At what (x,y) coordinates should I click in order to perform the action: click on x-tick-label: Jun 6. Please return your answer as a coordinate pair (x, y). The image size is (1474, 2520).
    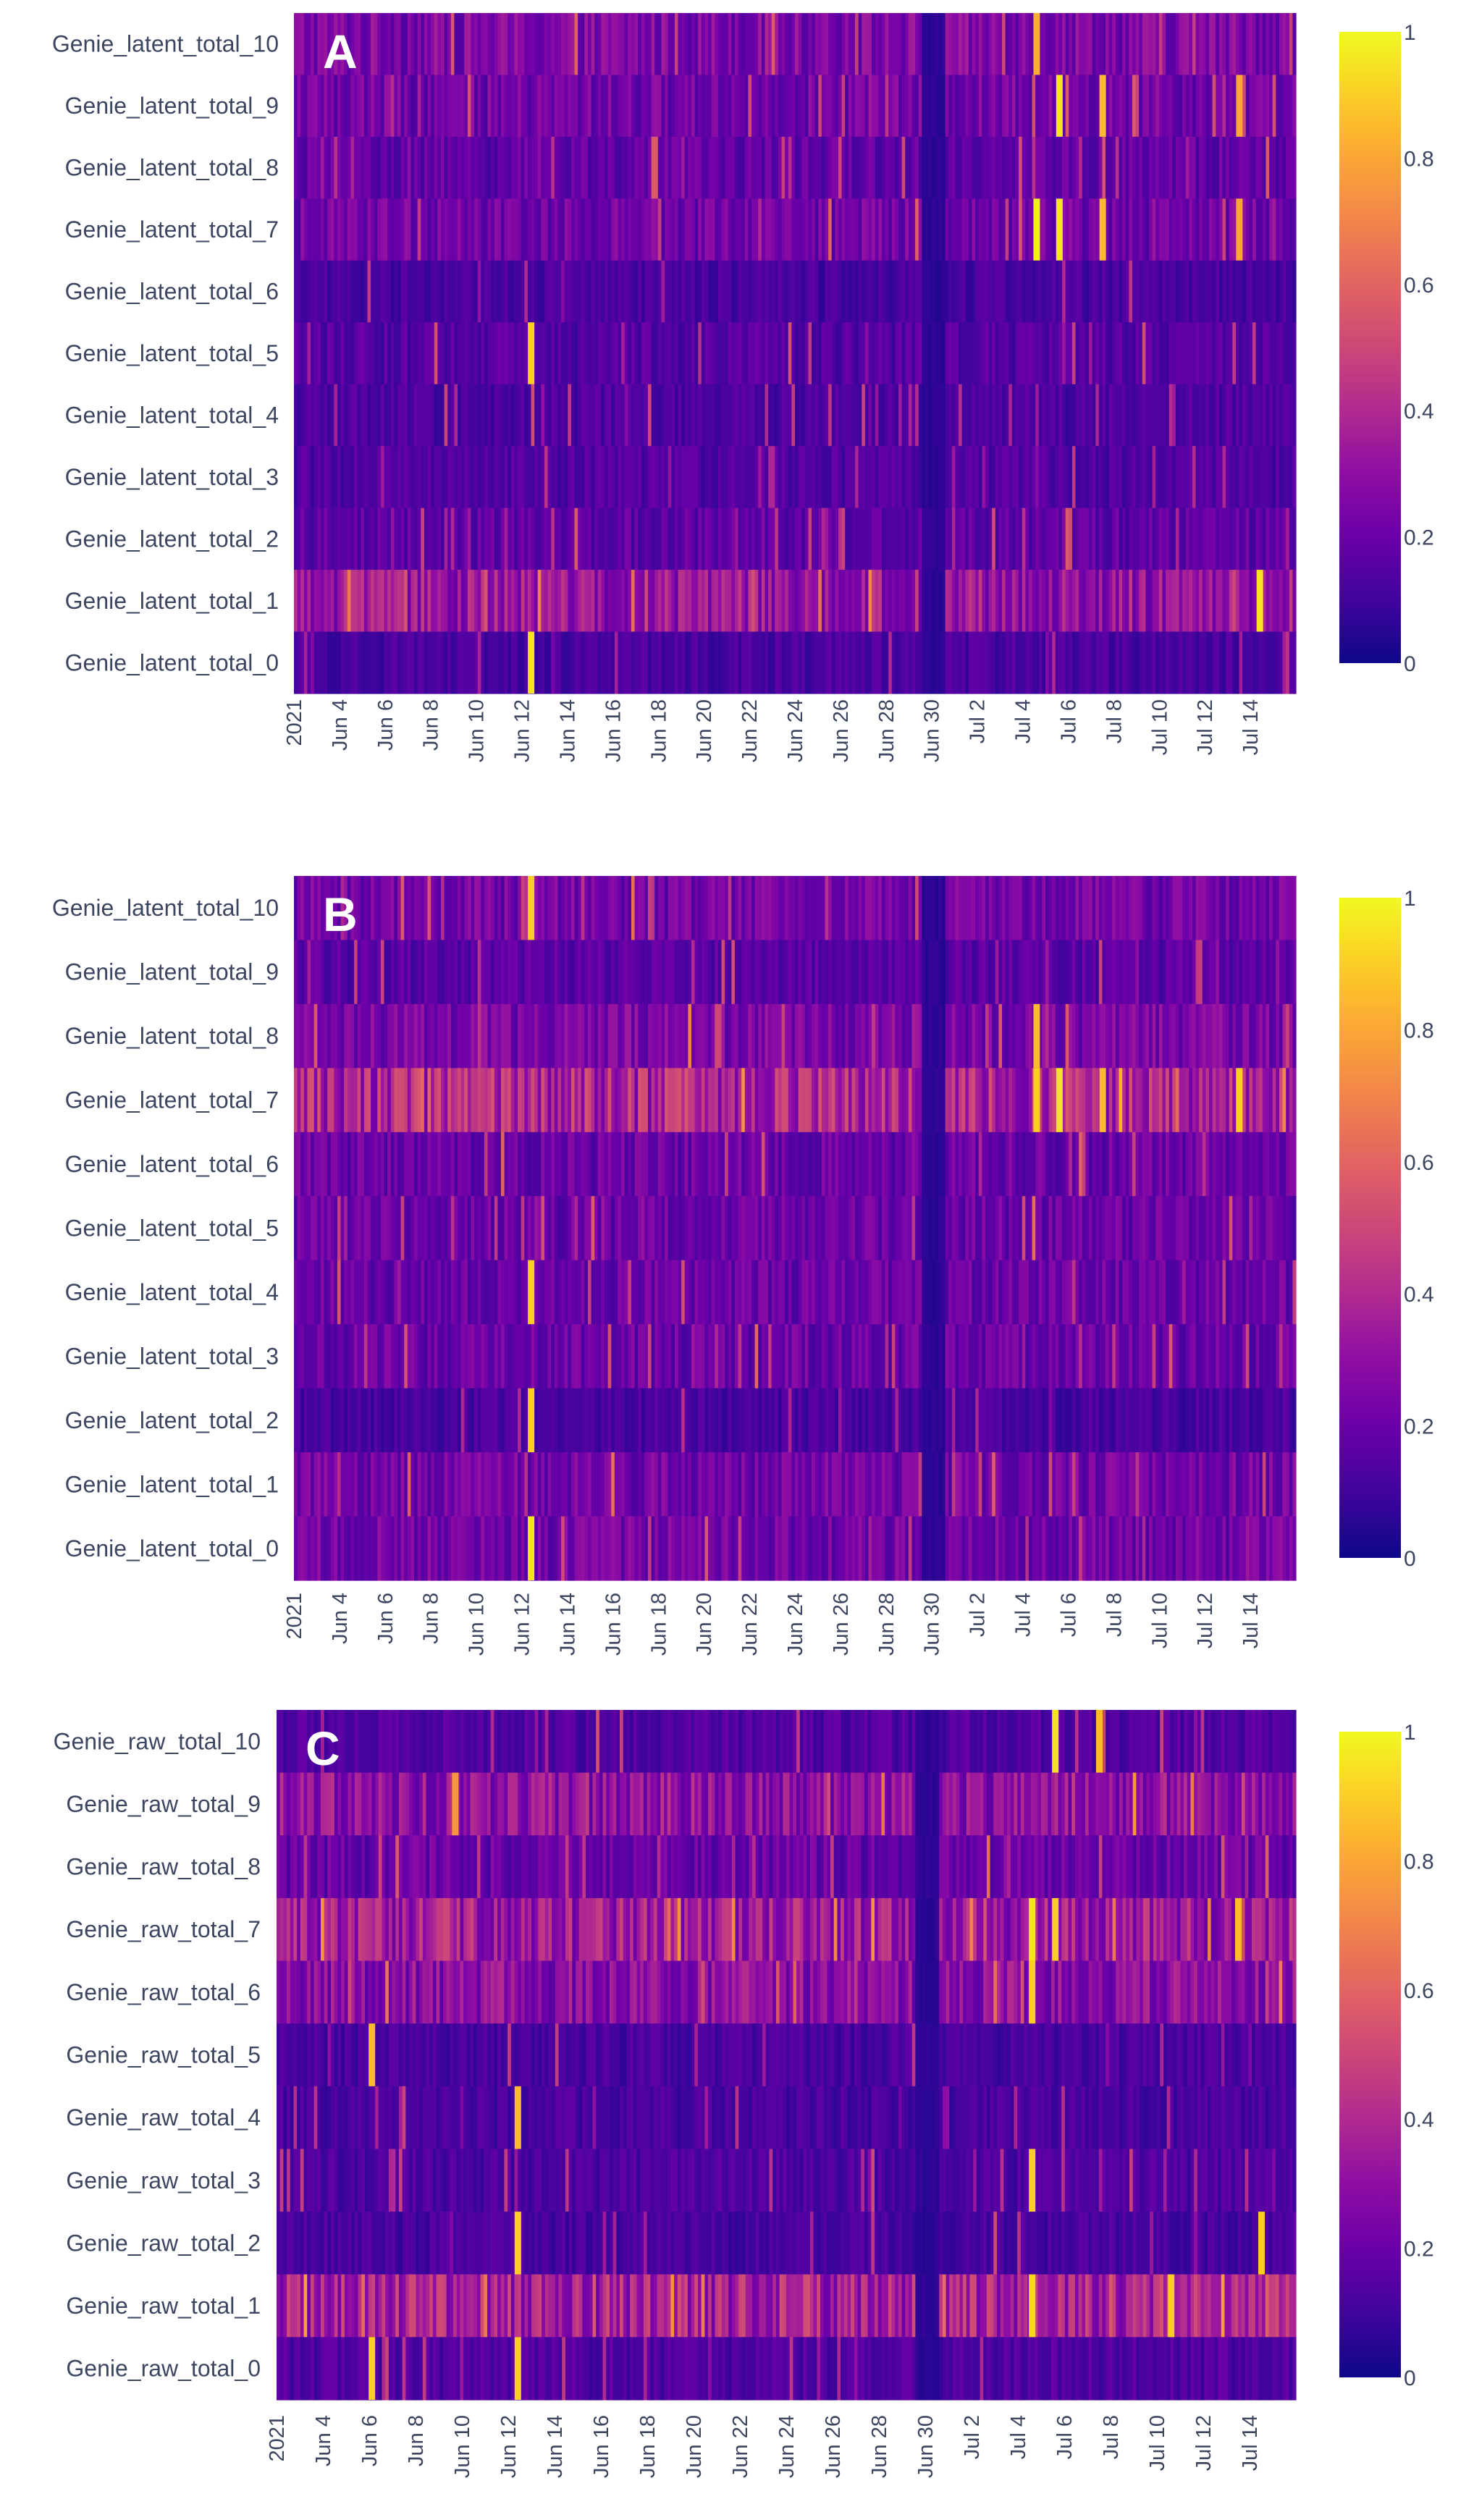
    Looking at the image, I should click on (385, 725).